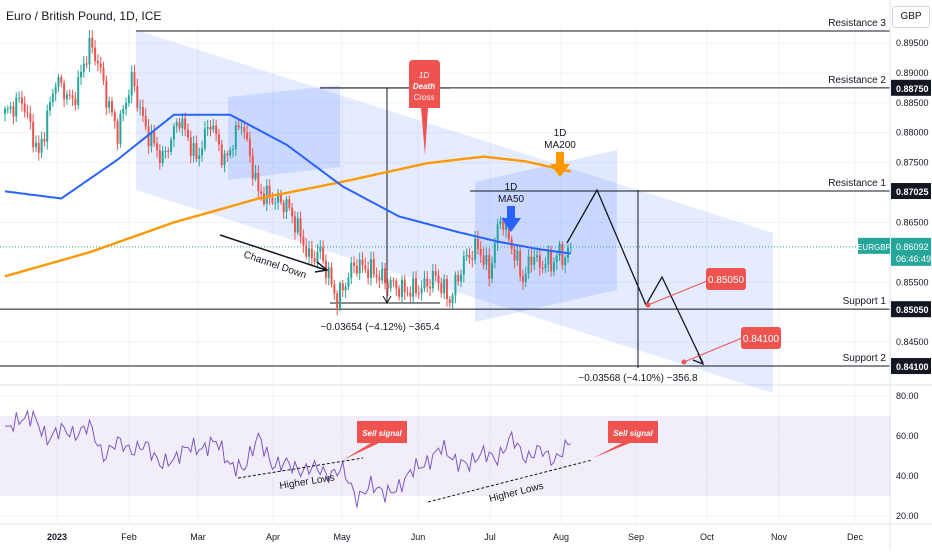  Describe the element at coordinates (907, 516) in the screenshot. I see `rsi-tick-label: 20.00` at that location.